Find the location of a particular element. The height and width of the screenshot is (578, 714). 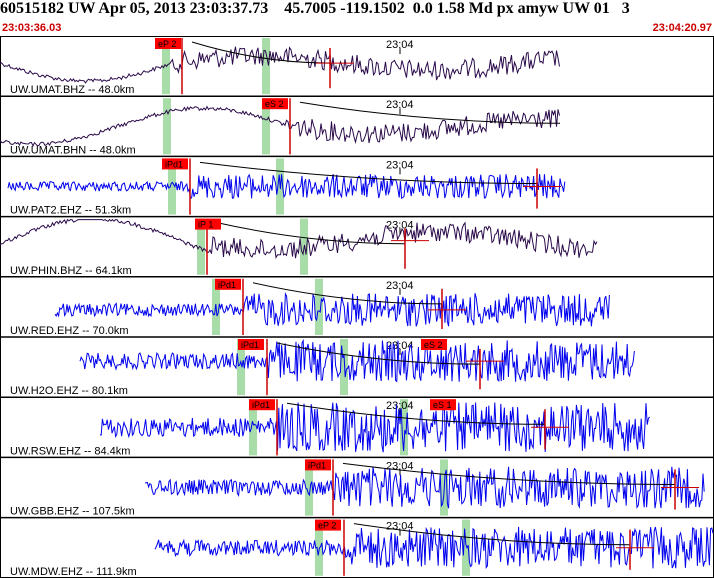

station-label: UW.UMAT.BHZ -- 48.0km is located at coordinates (72, 90).